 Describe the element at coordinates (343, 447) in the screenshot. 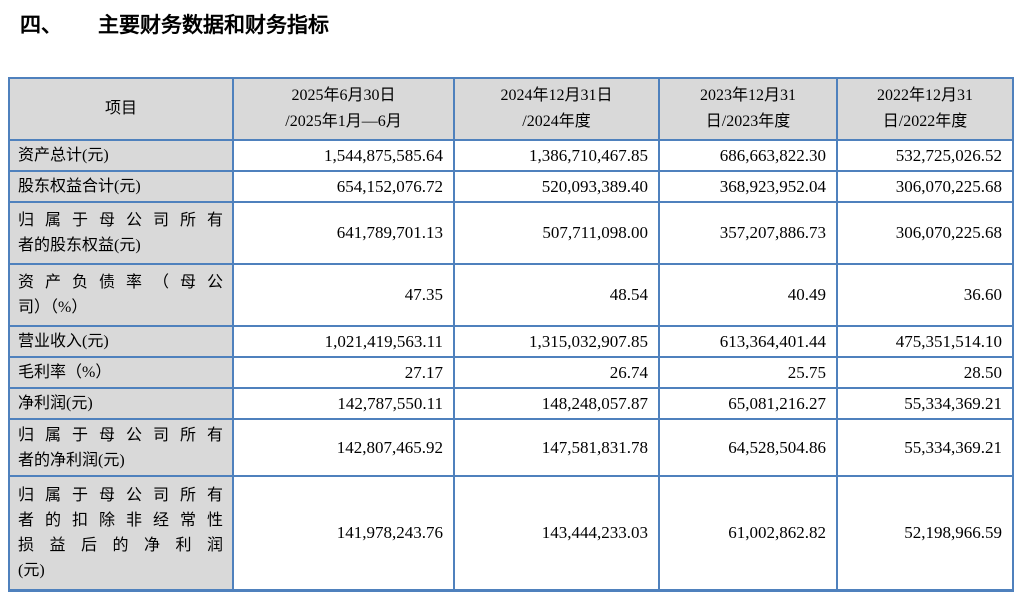

I see `value-cell: 142,807,465.92` at that location.